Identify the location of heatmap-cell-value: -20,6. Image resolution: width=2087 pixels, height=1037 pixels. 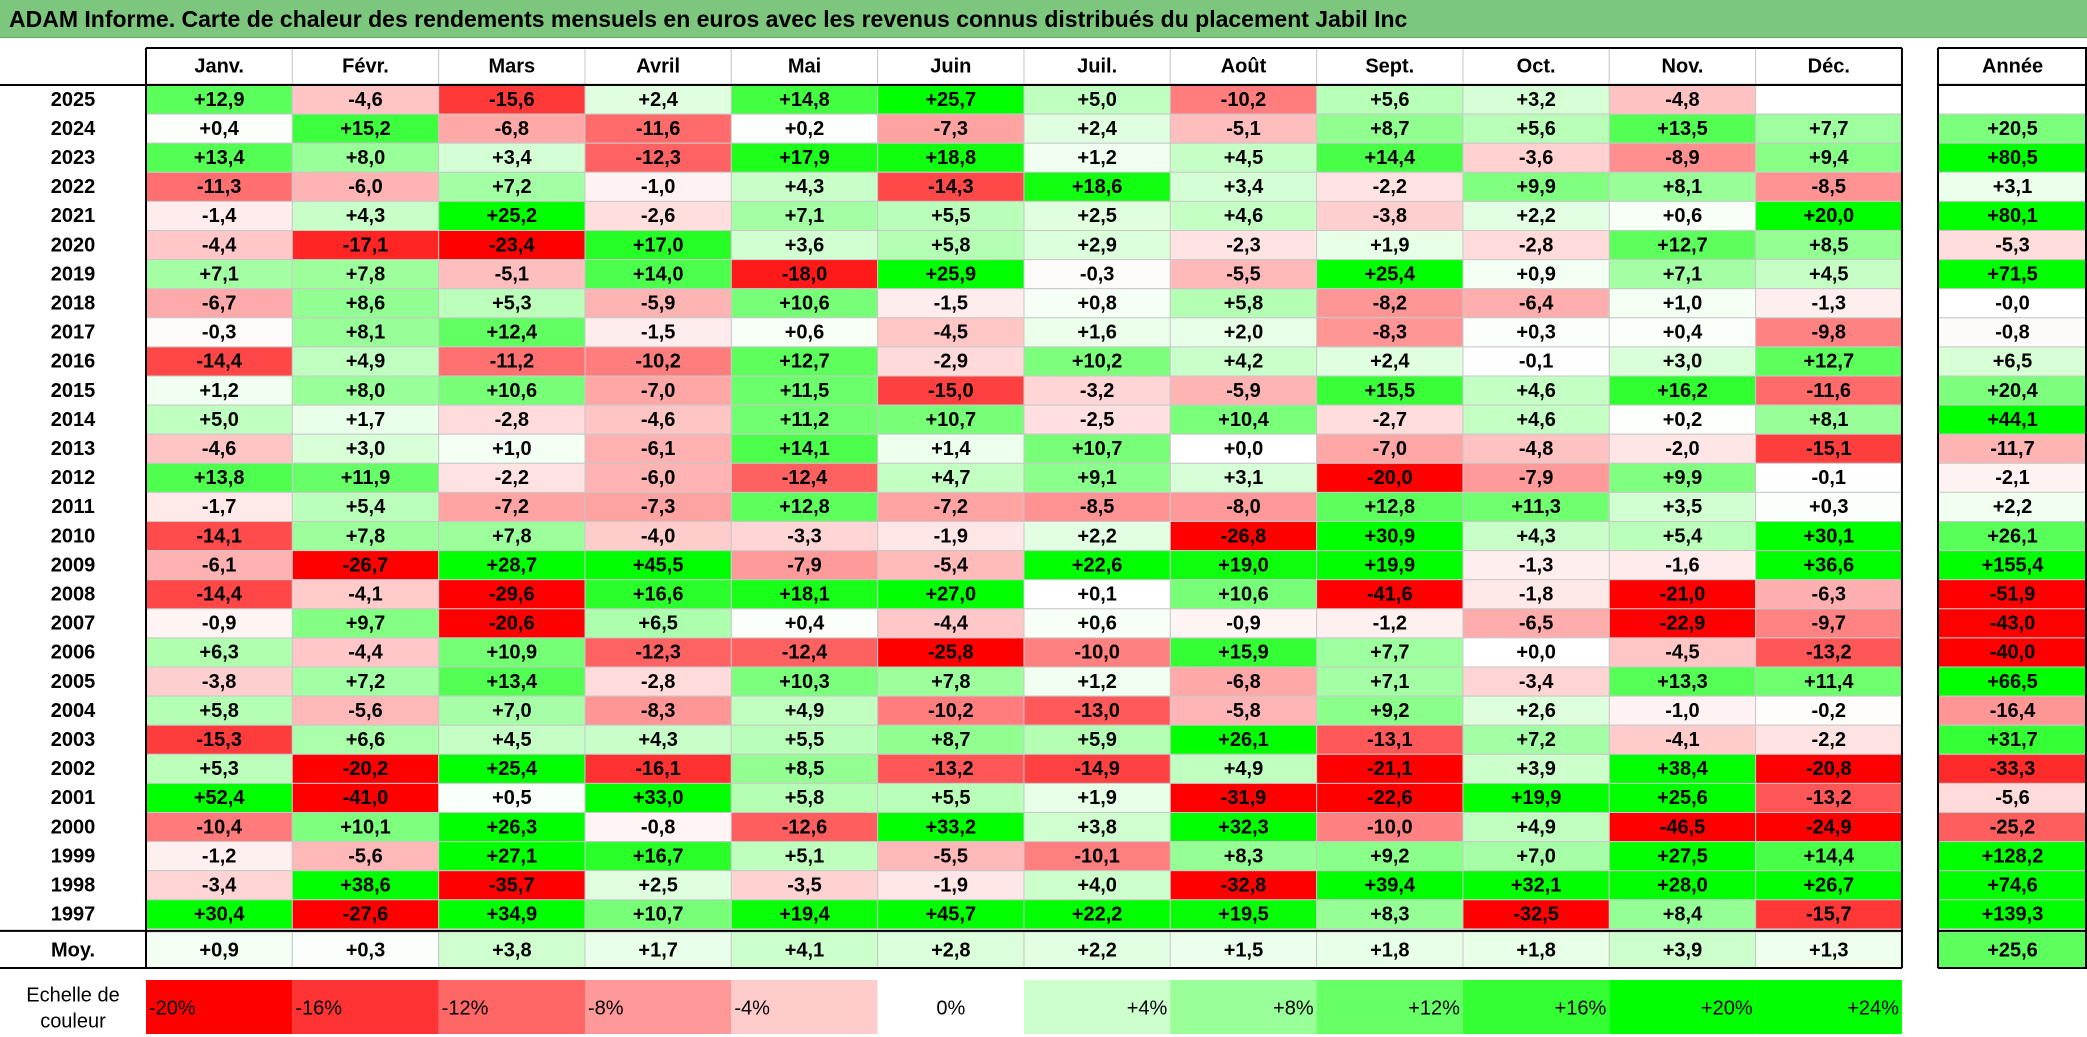
(512, 624).